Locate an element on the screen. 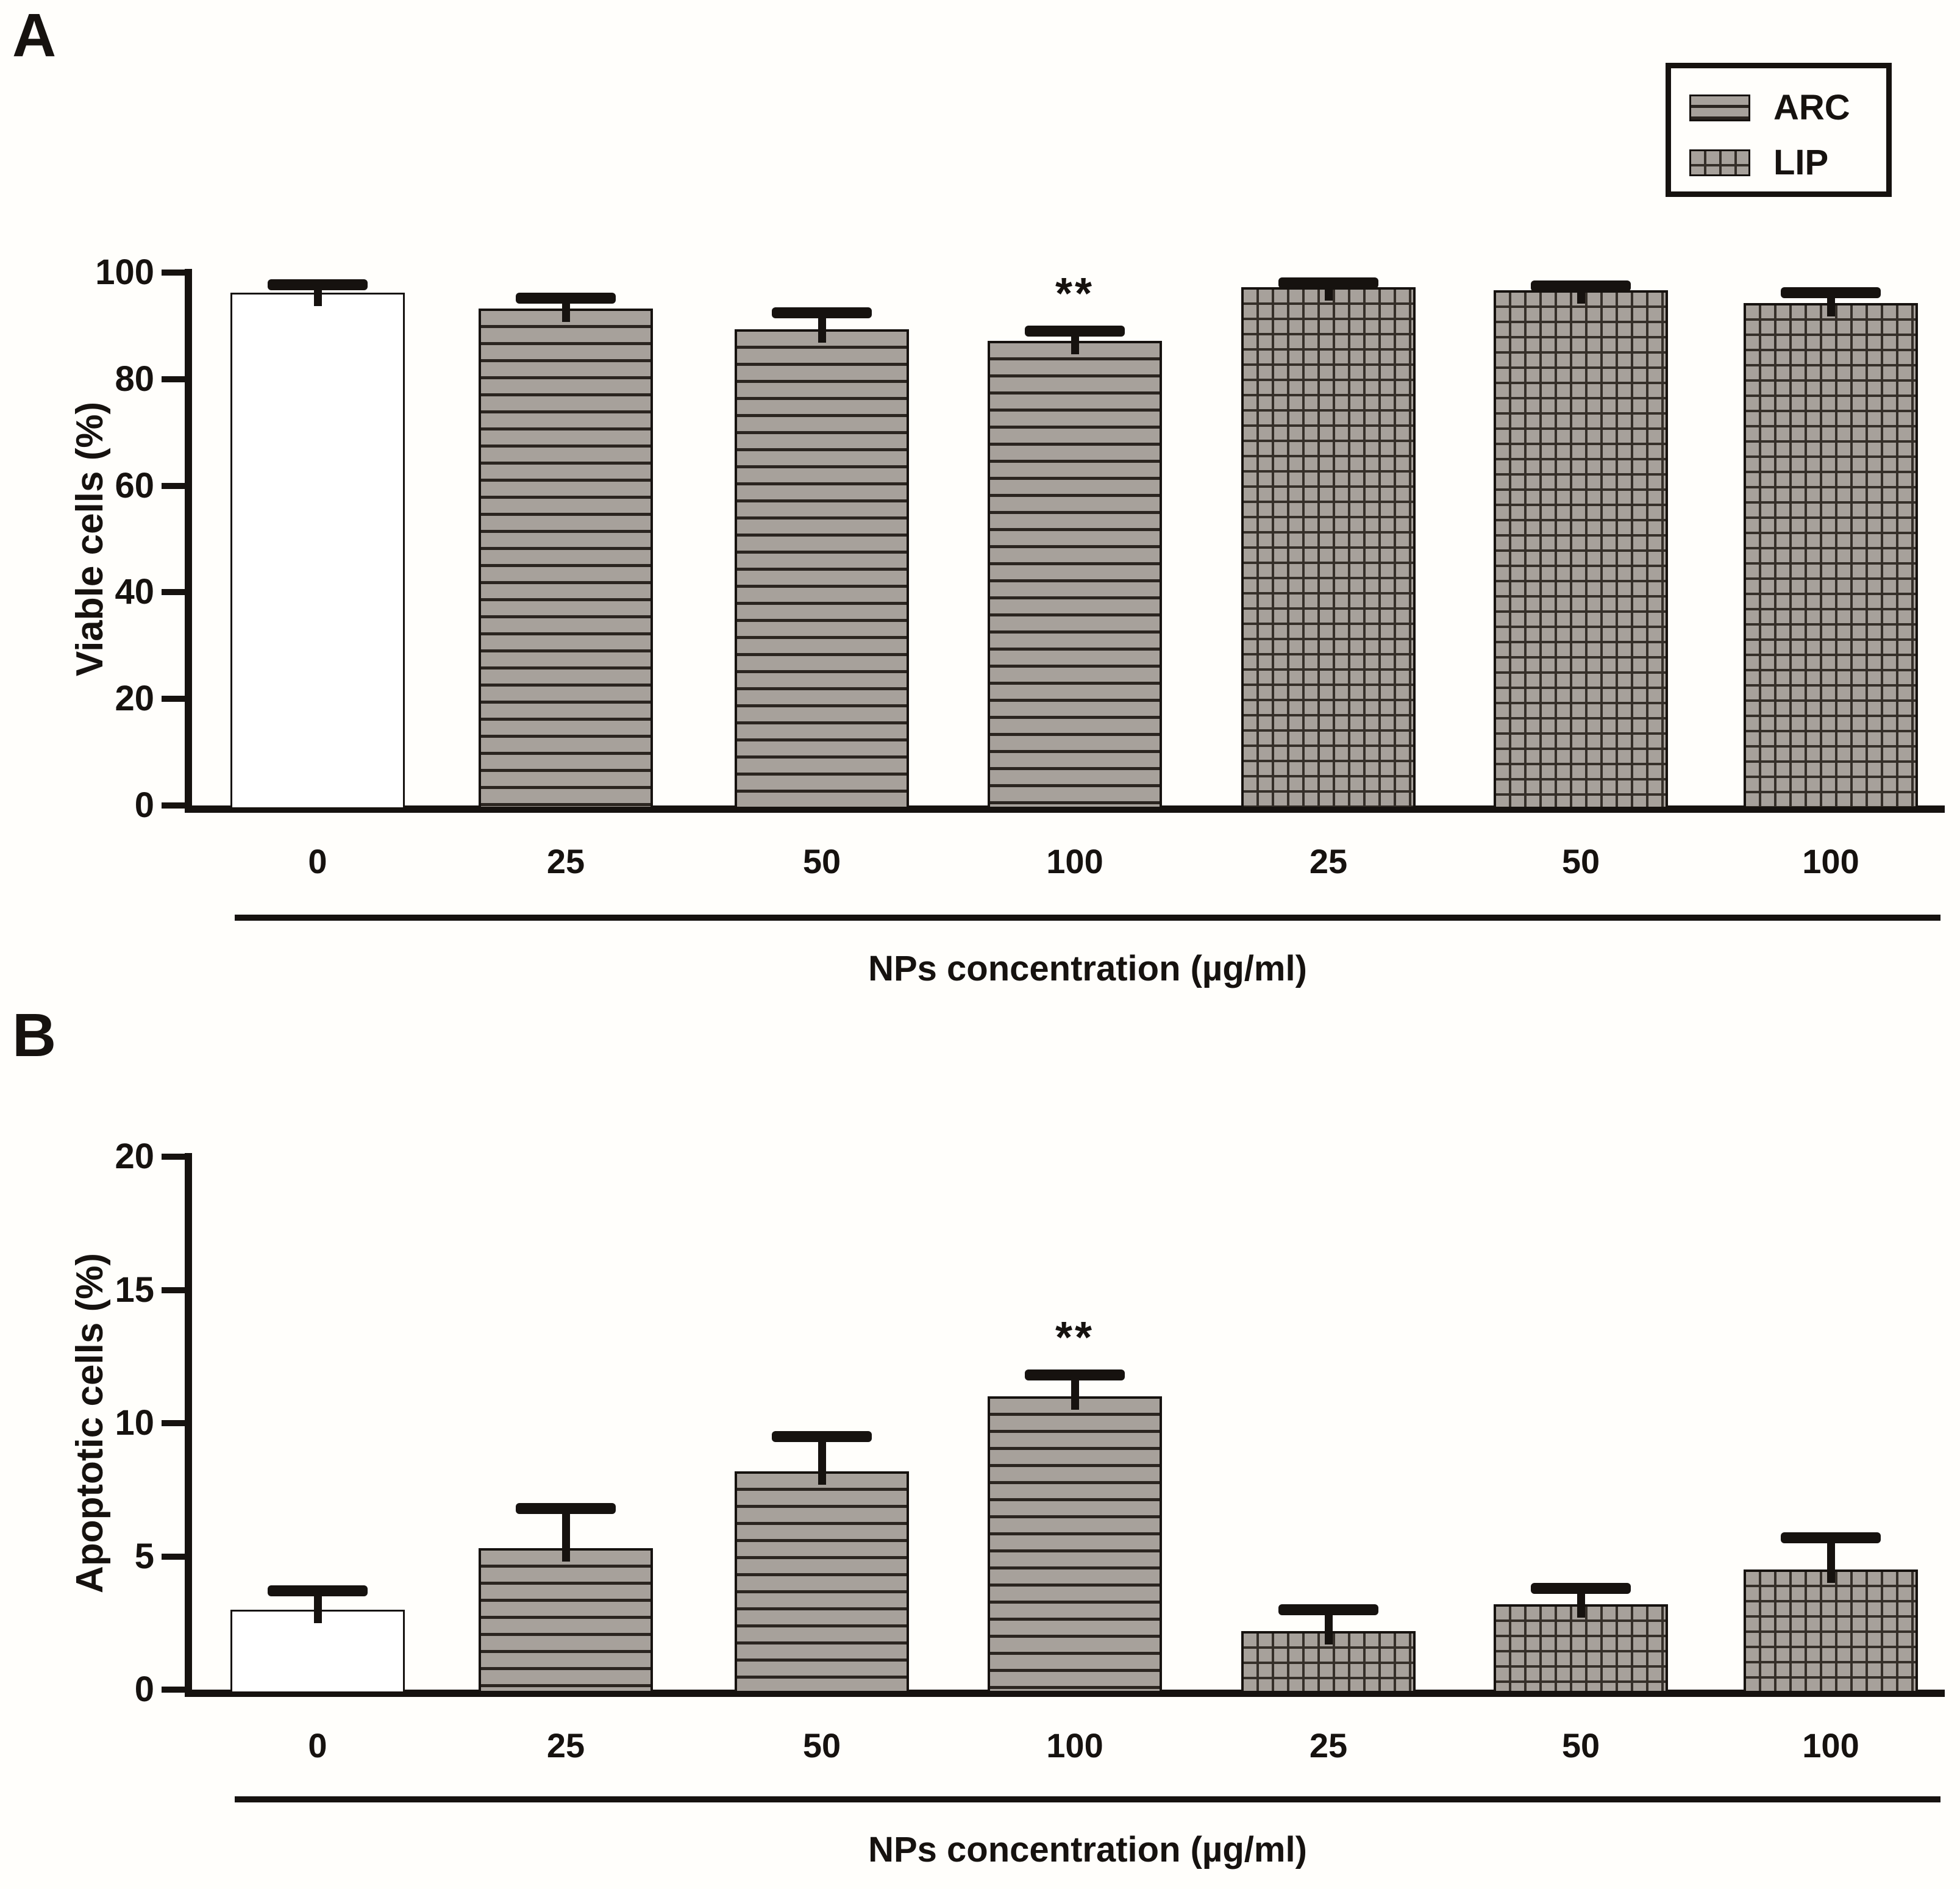 Image resolution: width=1960 pixels, height=1889 pixels. x-category-label-a-6: 100 is located at coordinates (1831, 861).